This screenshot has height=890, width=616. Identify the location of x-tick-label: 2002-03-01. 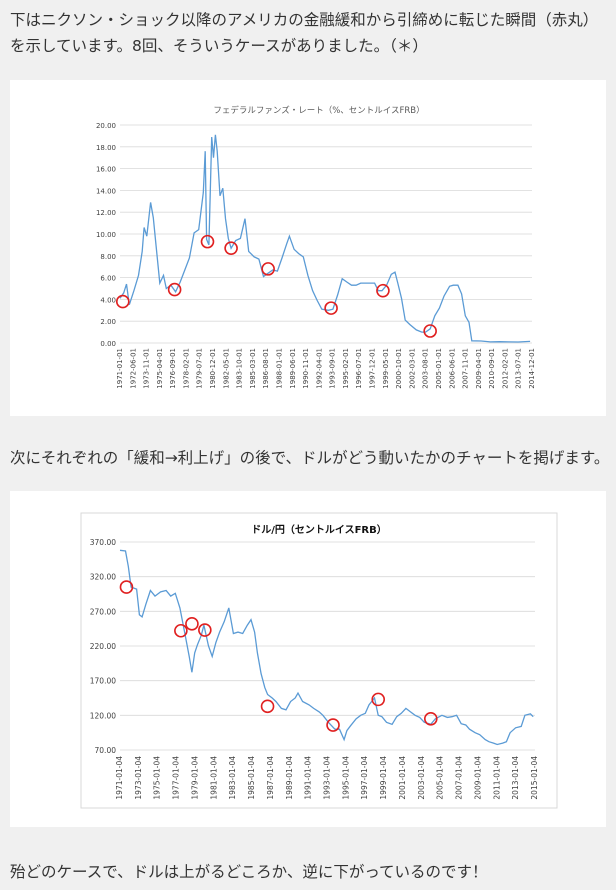
(412, 368).